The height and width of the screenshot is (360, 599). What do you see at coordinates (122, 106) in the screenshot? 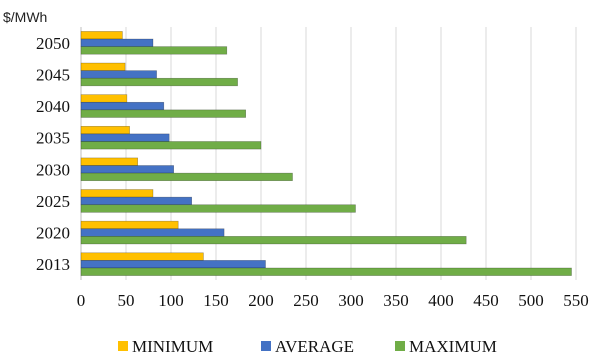
I see `bar-average-2040` at bounding box center [122, 106].